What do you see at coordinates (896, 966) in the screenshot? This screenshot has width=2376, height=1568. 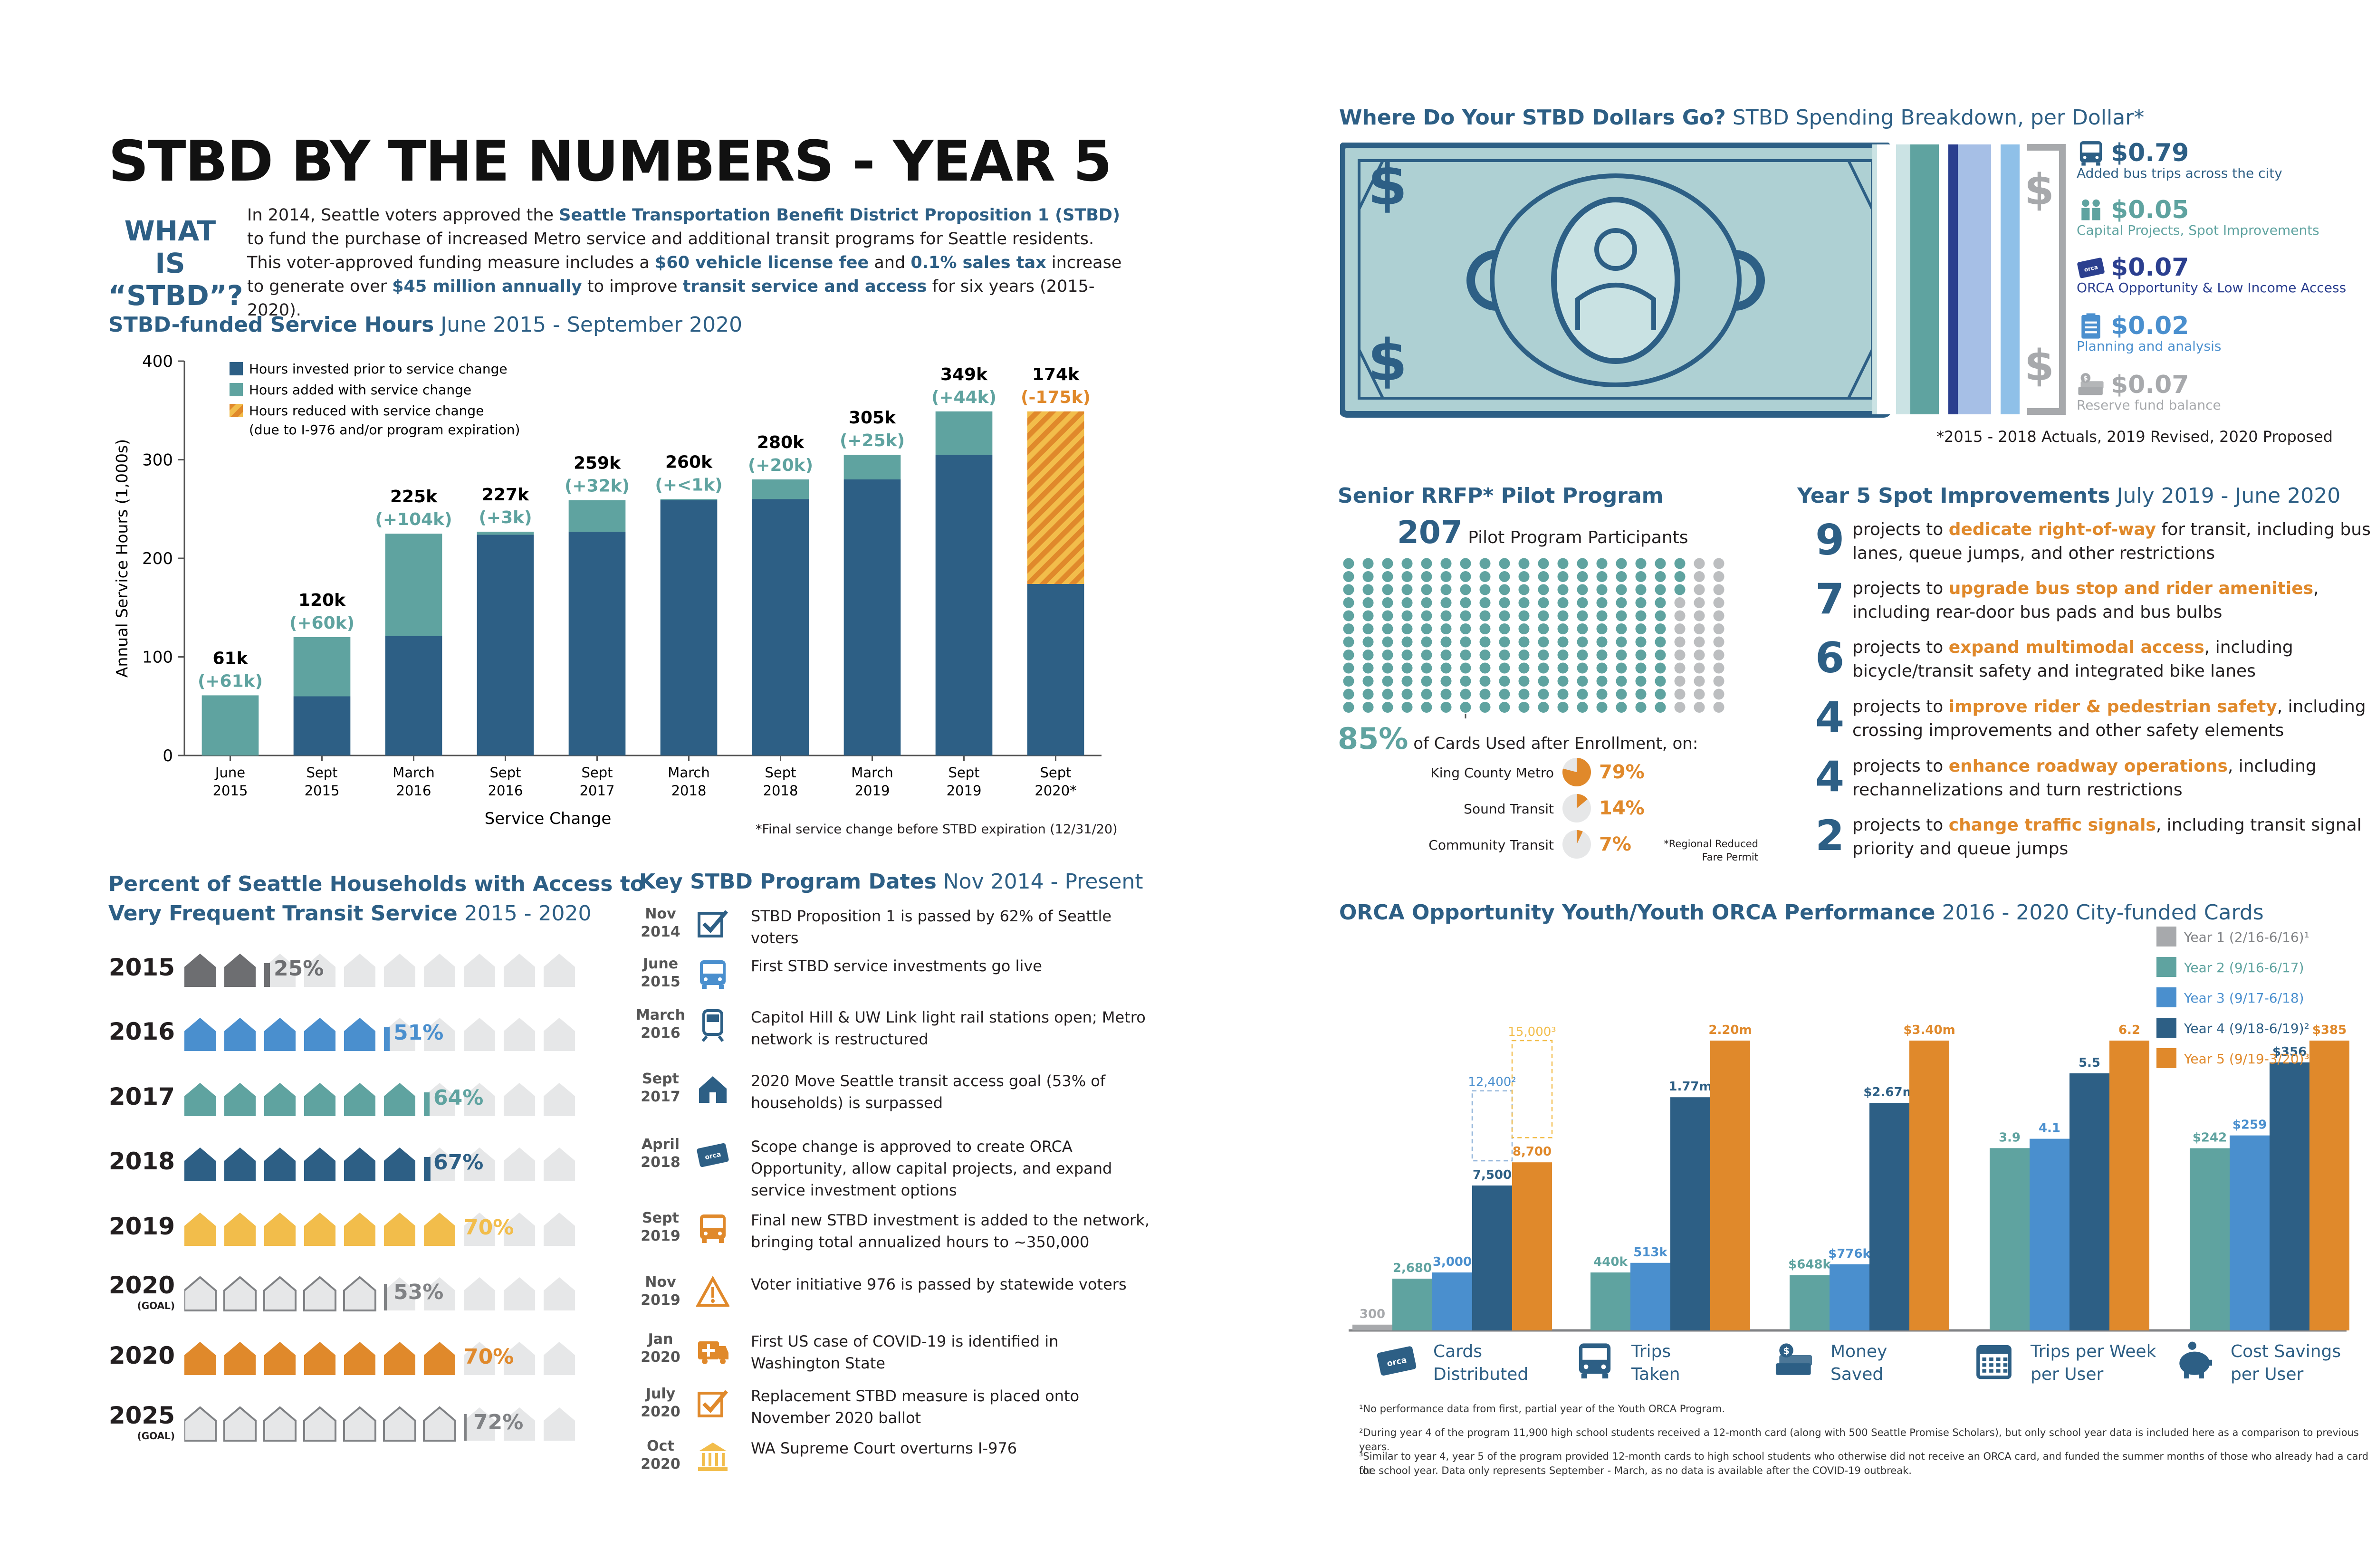 I see `date-text: First STBD service investments go live` at bounding box center [896, 966].